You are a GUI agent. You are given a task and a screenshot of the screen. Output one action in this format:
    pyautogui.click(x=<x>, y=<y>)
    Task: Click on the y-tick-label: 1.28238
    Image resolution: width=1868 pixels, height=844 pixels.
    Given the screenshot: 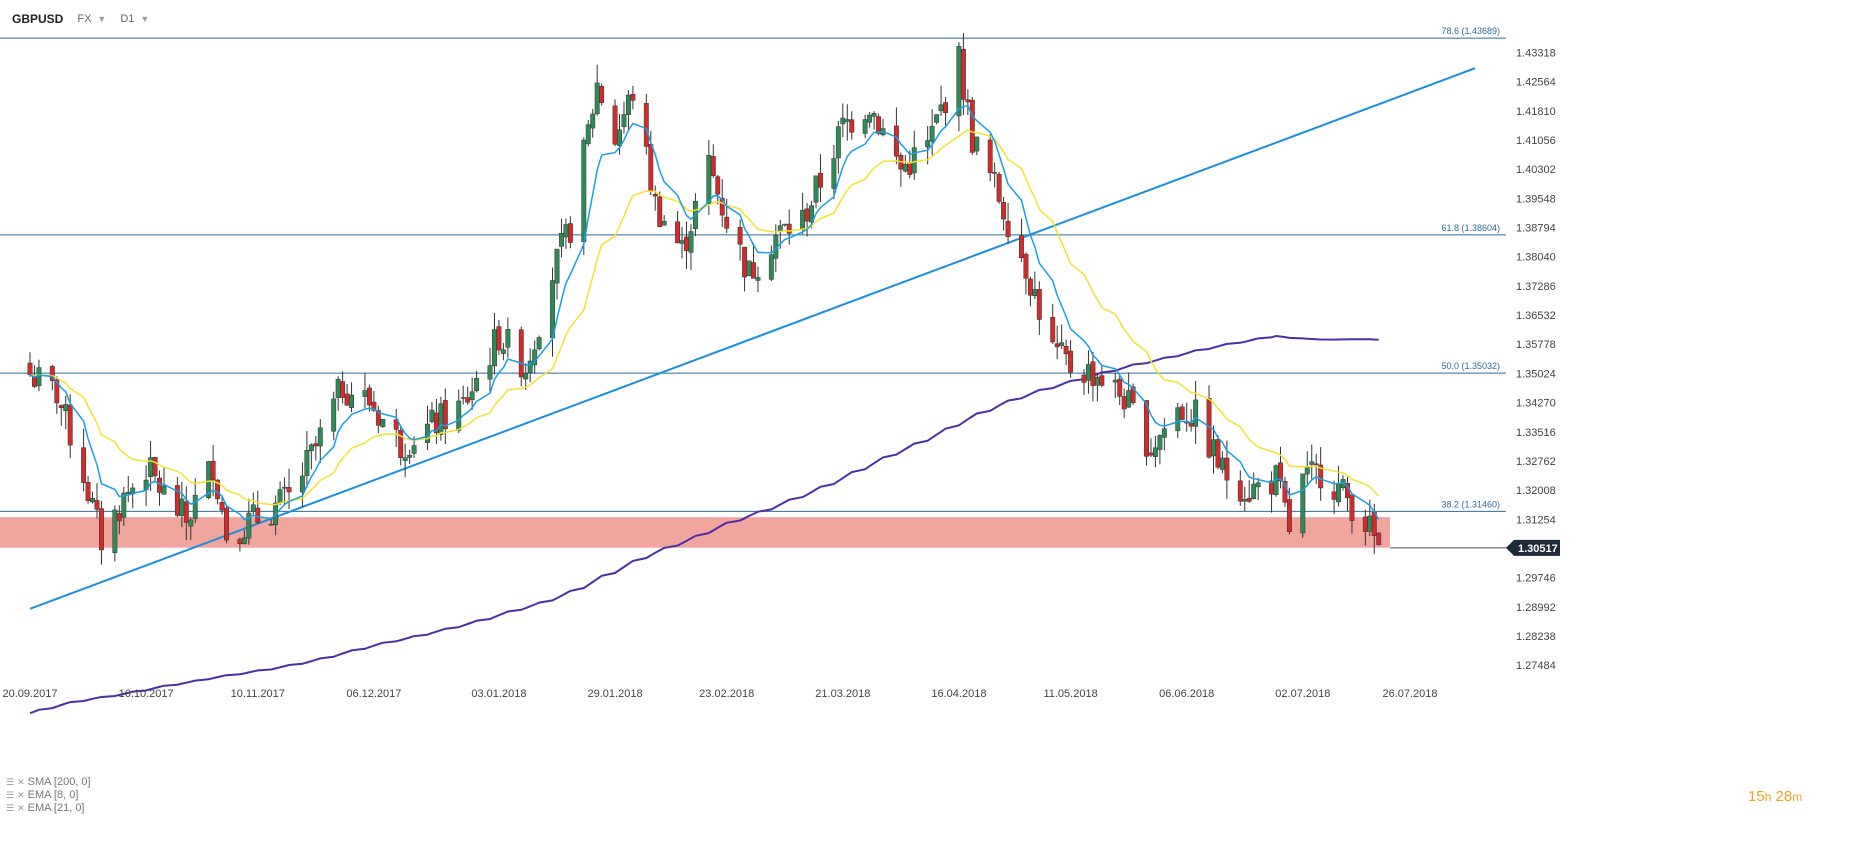 What is the action you would take?
    pyautogui.click(x=1536, y=637)
    